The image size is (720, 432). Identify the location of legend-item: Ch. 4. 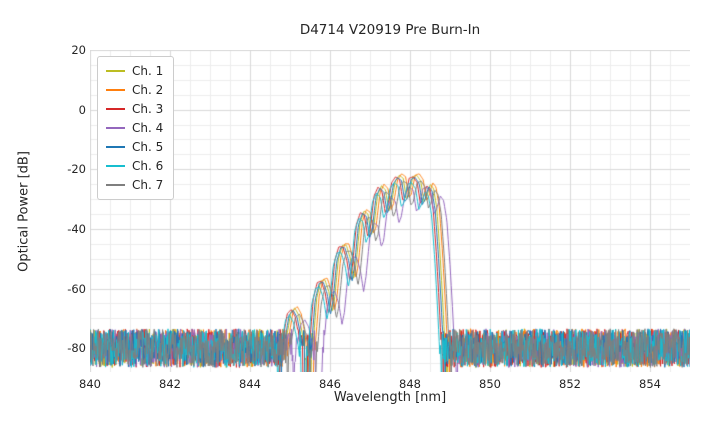
(134, 128).